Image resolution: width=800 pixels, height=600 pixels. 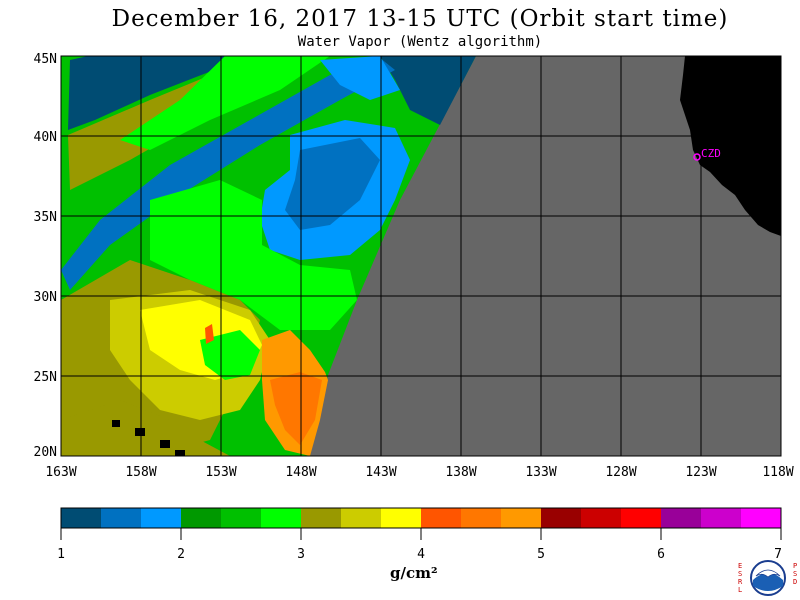 I want to click on colorbar-unit-label: g/cm², so click(x=414, y=573).